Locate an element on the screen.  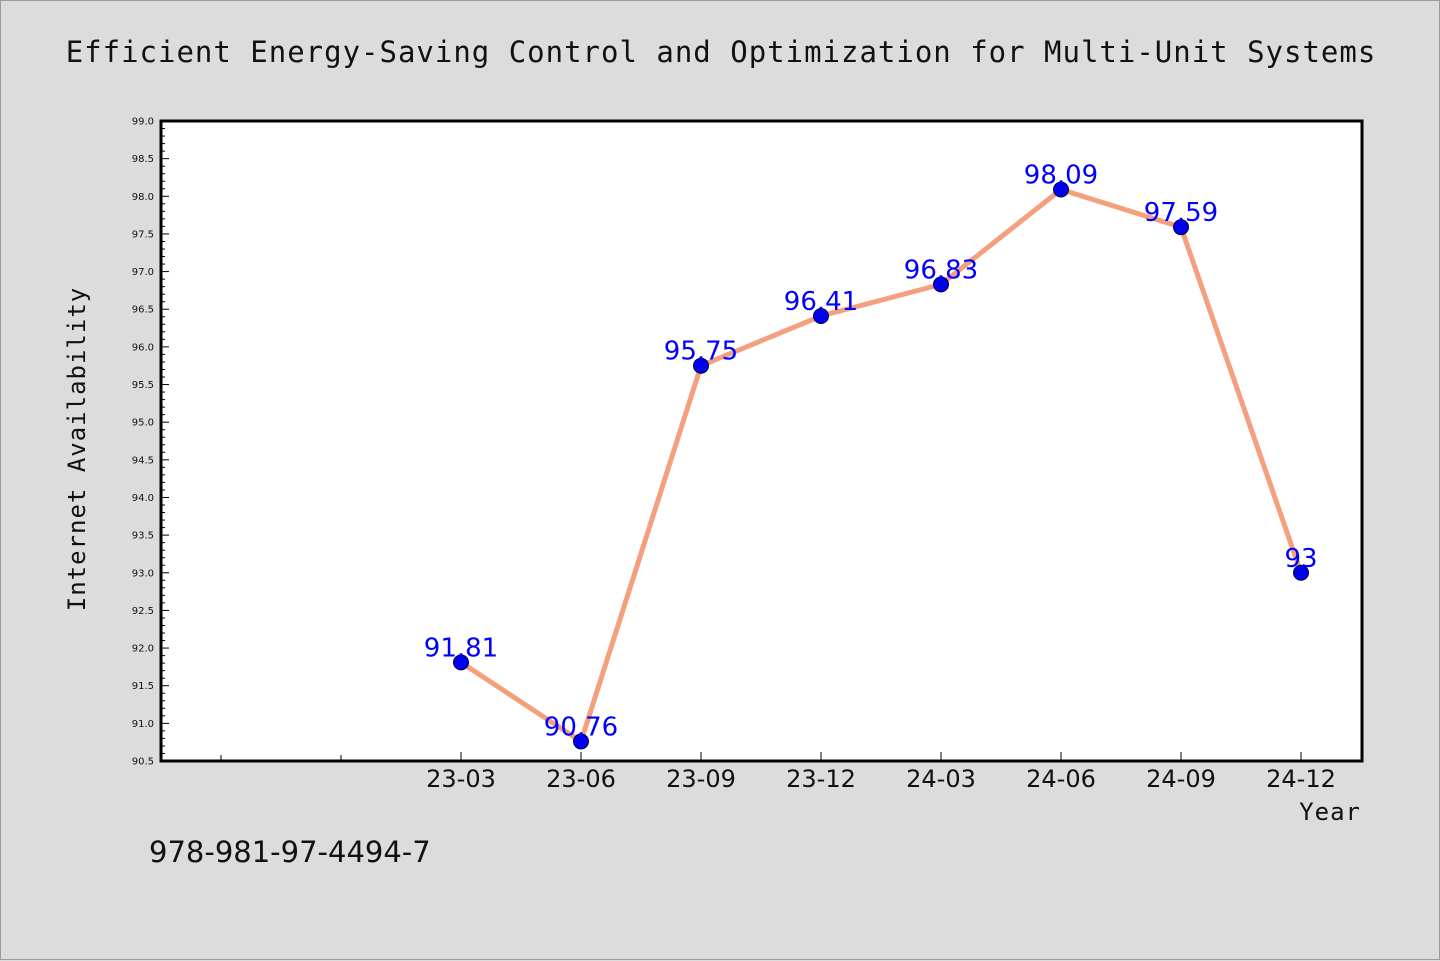
y-tick-label: 90.5 is located at coordinates (143, 762).